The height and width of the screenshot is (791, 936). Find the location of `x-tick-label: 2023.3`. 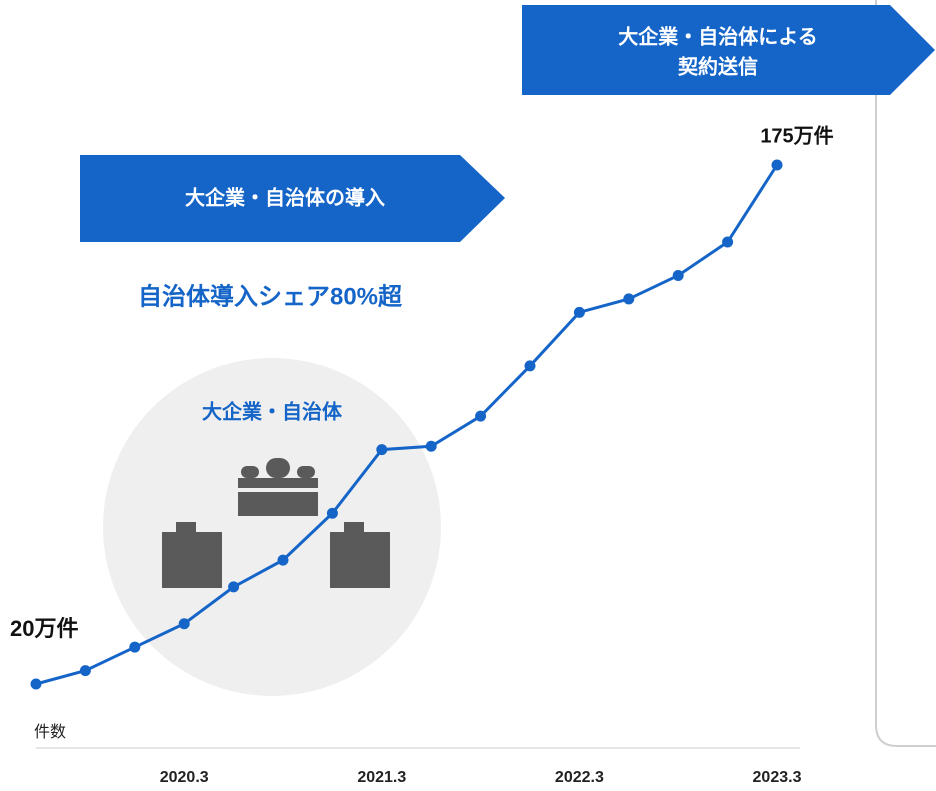

x-tick-label: 2023.3 is located at coordinates (777, 777).